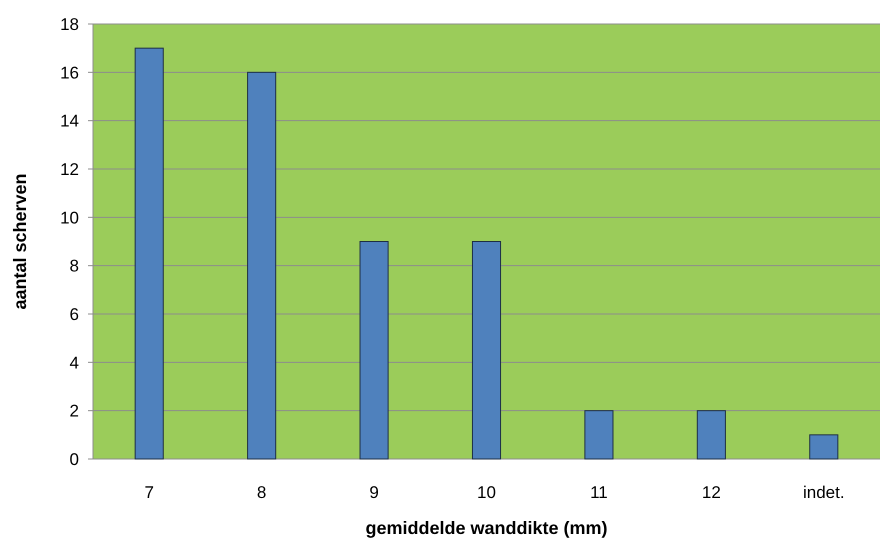  I want to click on y-axis-title: aantal scherven, so click(20, 241).